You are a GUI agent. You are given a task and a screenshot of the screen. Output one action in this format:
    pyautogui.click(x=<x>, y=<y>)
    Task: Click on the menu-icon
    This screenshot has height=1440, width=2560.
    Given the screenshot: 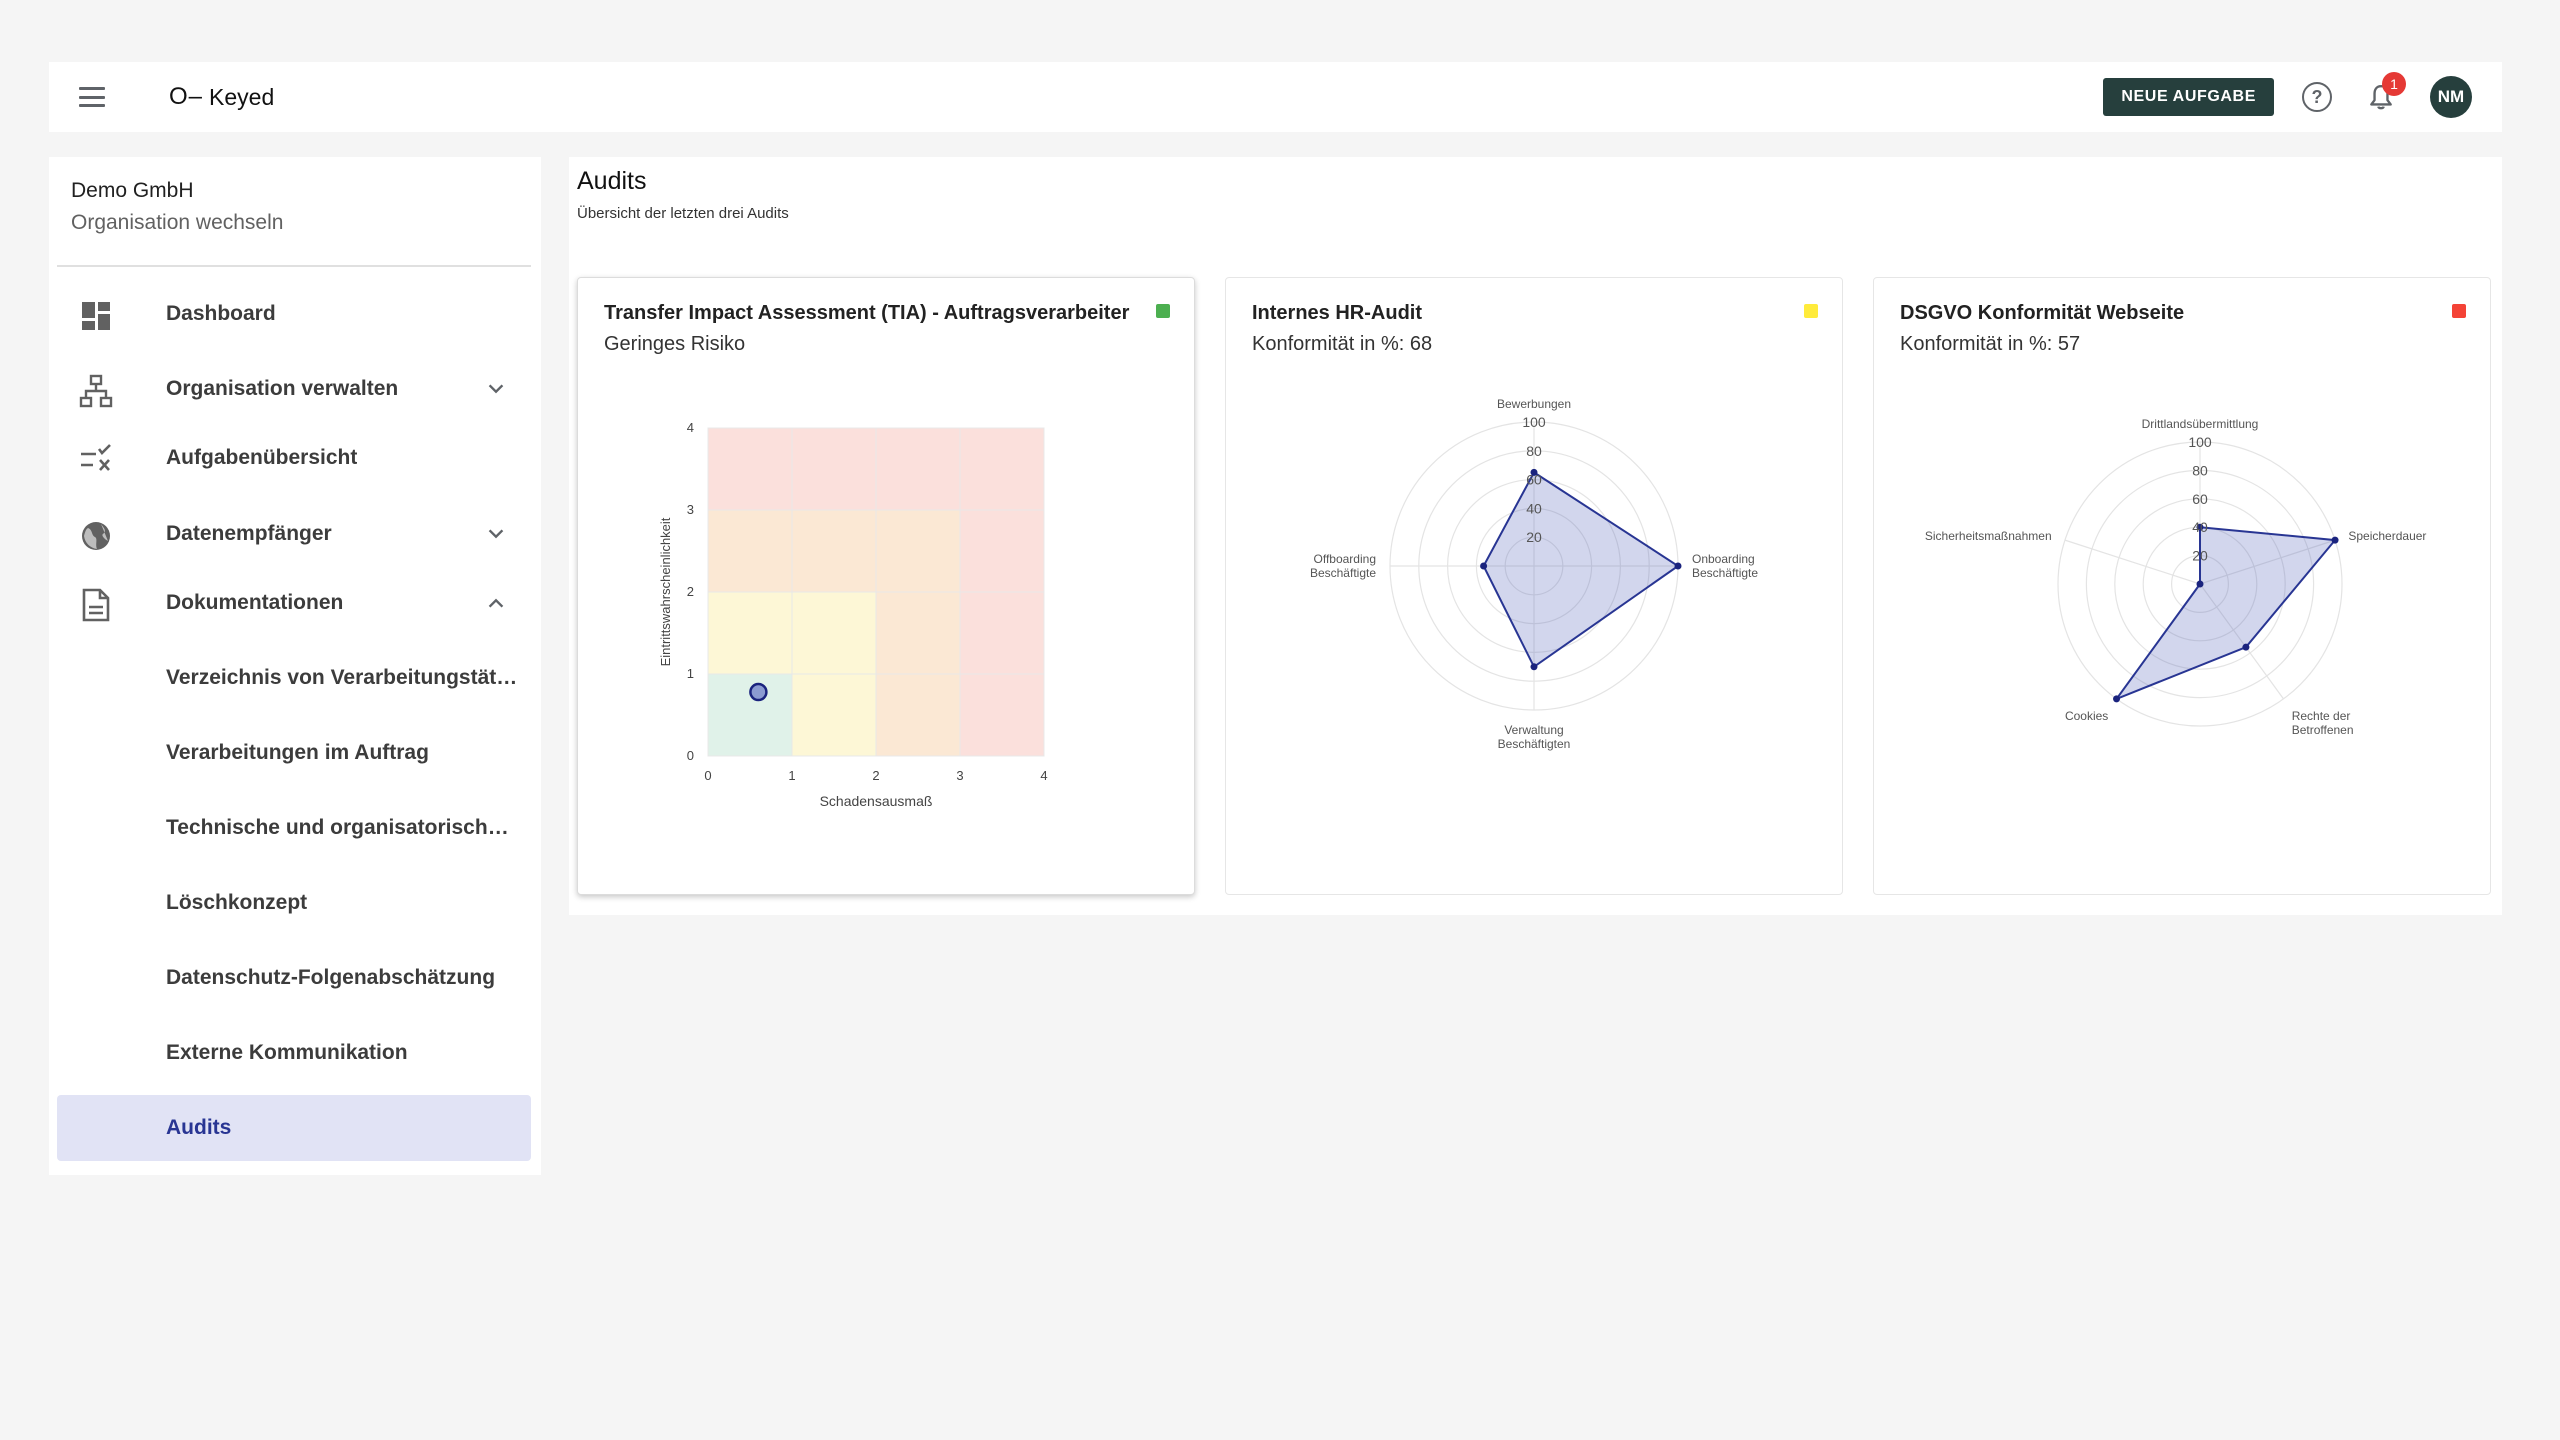 What is the action you would take?
    pyautogui.click(x=92, y=97)
    